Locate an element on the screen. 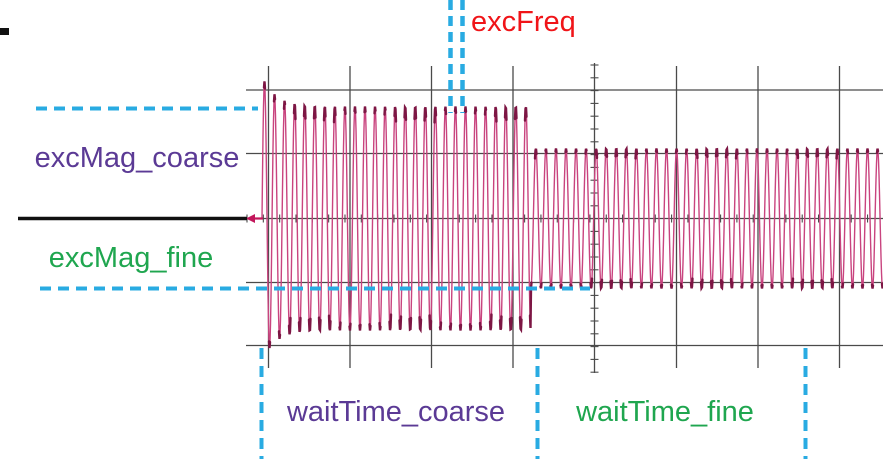 This screenshot has width=883, height=459. wait-time-fine-label: waitTime_fine is located at coordinates (664, 412).